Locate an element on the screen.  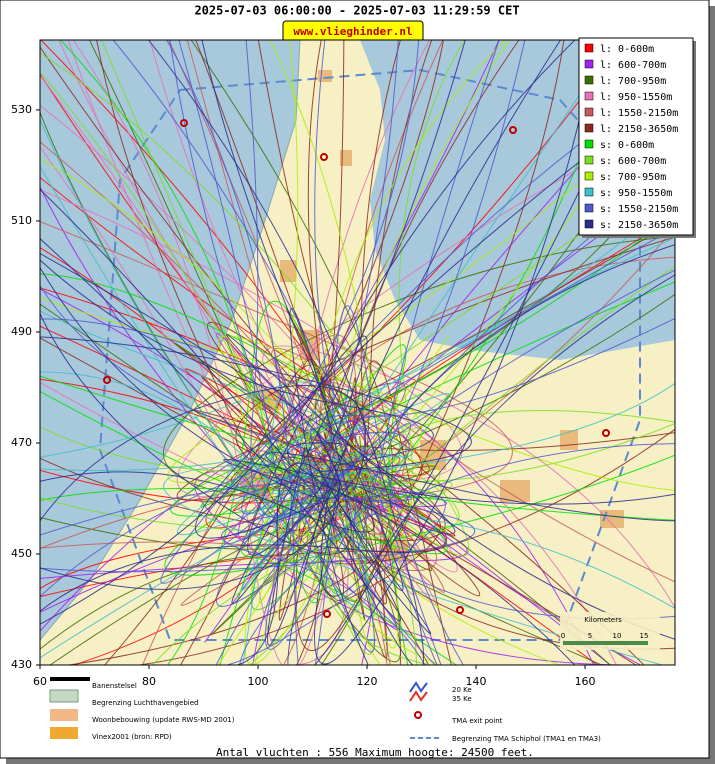
key-35ke: 35 Ke is located at coordinates (462, 699).